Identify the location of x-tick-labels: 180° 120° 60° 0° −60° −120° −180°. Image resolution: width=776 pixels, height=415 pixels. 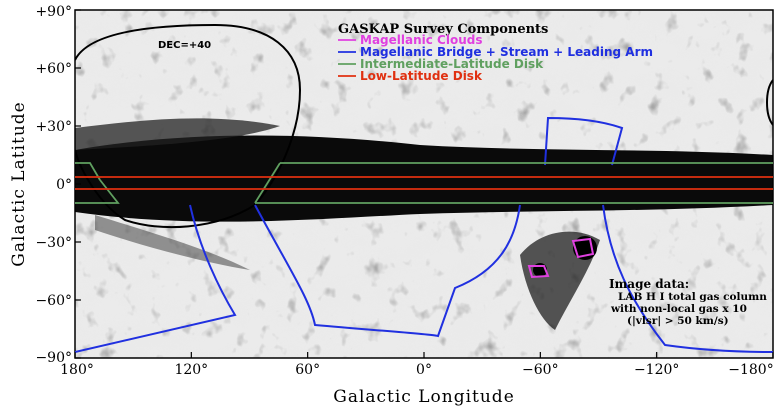
(417, 365).